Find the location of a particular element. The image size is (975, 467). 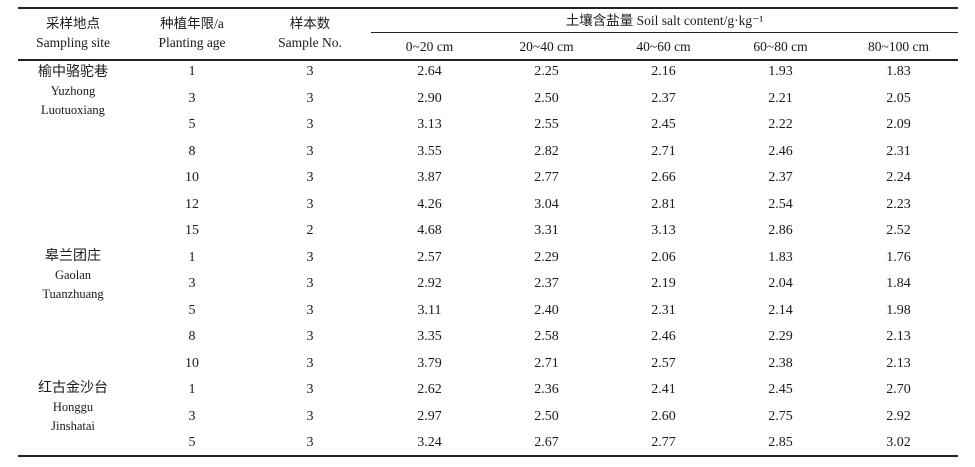

bottom-rule is located at coordinates (488, 456).